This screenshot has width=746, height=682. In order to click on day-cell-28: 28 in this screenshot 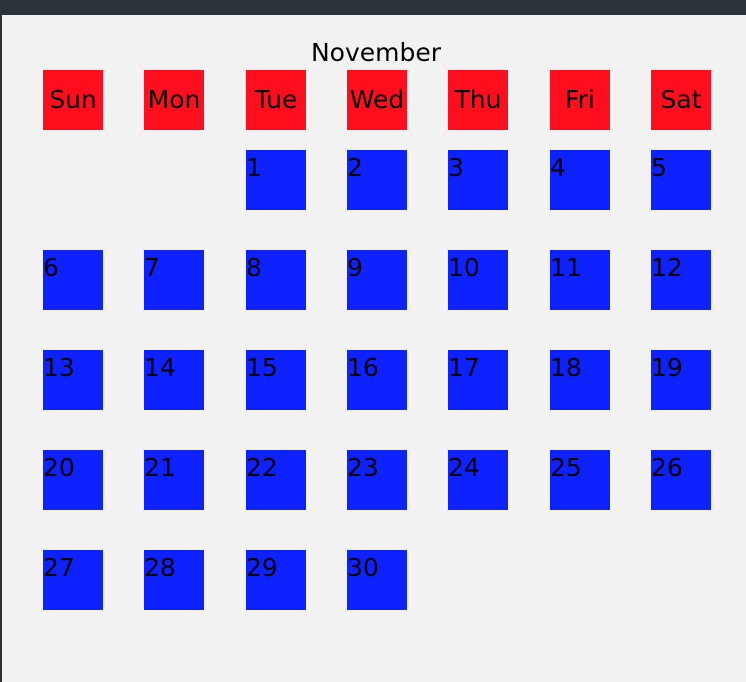, I will do `click(174, 580)`.